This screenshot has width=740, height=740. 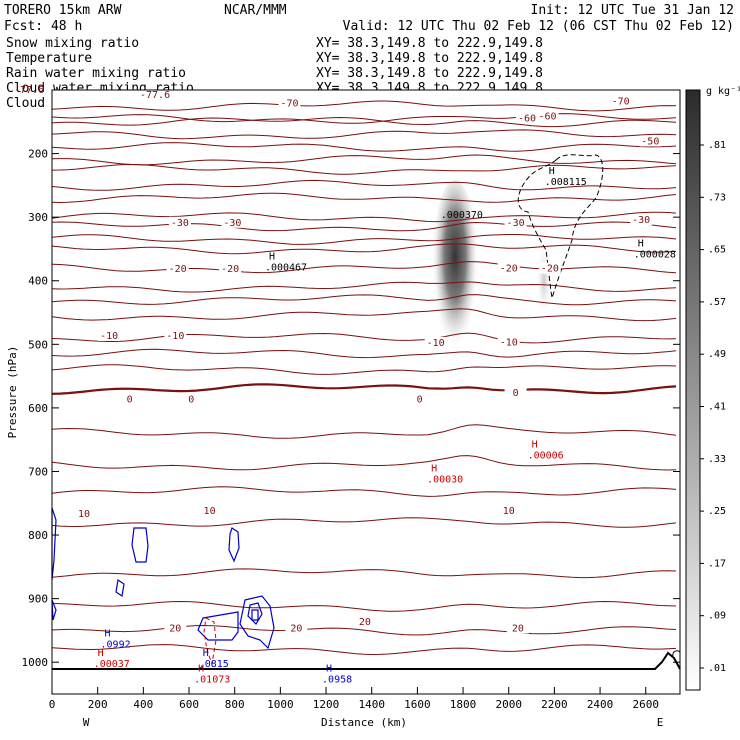 What do you see at coordinates (38, 344) in the screenshot?
I see `y-tick-label: 500` at bounding box center [38, 344].